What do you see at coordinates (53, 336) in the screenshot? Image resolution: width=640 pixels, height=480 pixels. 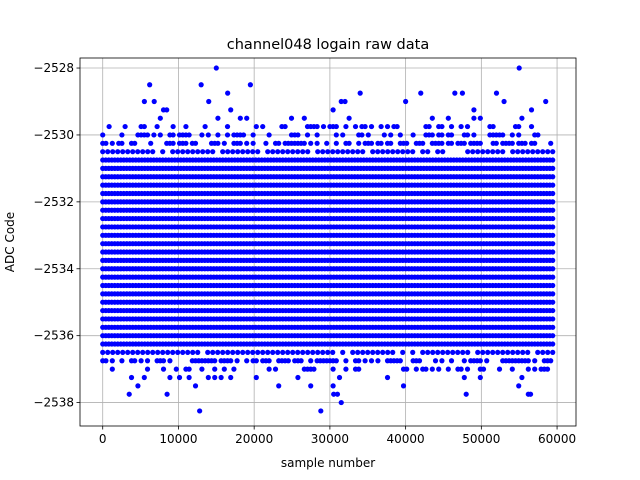 I see `y-tick-label: −2536` at bounding box center [53, 336].